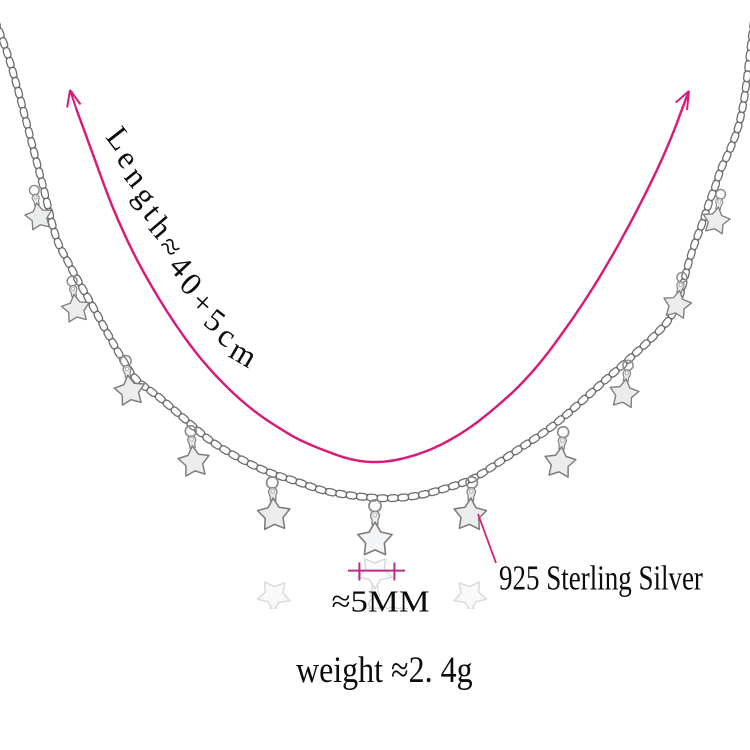 This screenshot has width=750, height=750. What do you see at coordinates (381, 602) in the screenshot?
I see `svg-text: ≈5MM` at bounding box center [381, 602].